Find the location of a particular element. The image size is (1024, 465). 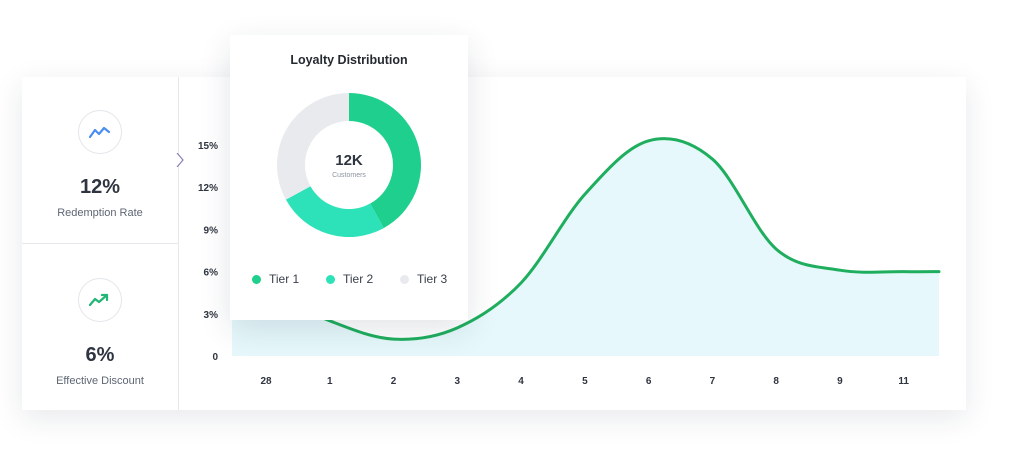

y-tick-label: 12% is located at coordinates (208, 188).